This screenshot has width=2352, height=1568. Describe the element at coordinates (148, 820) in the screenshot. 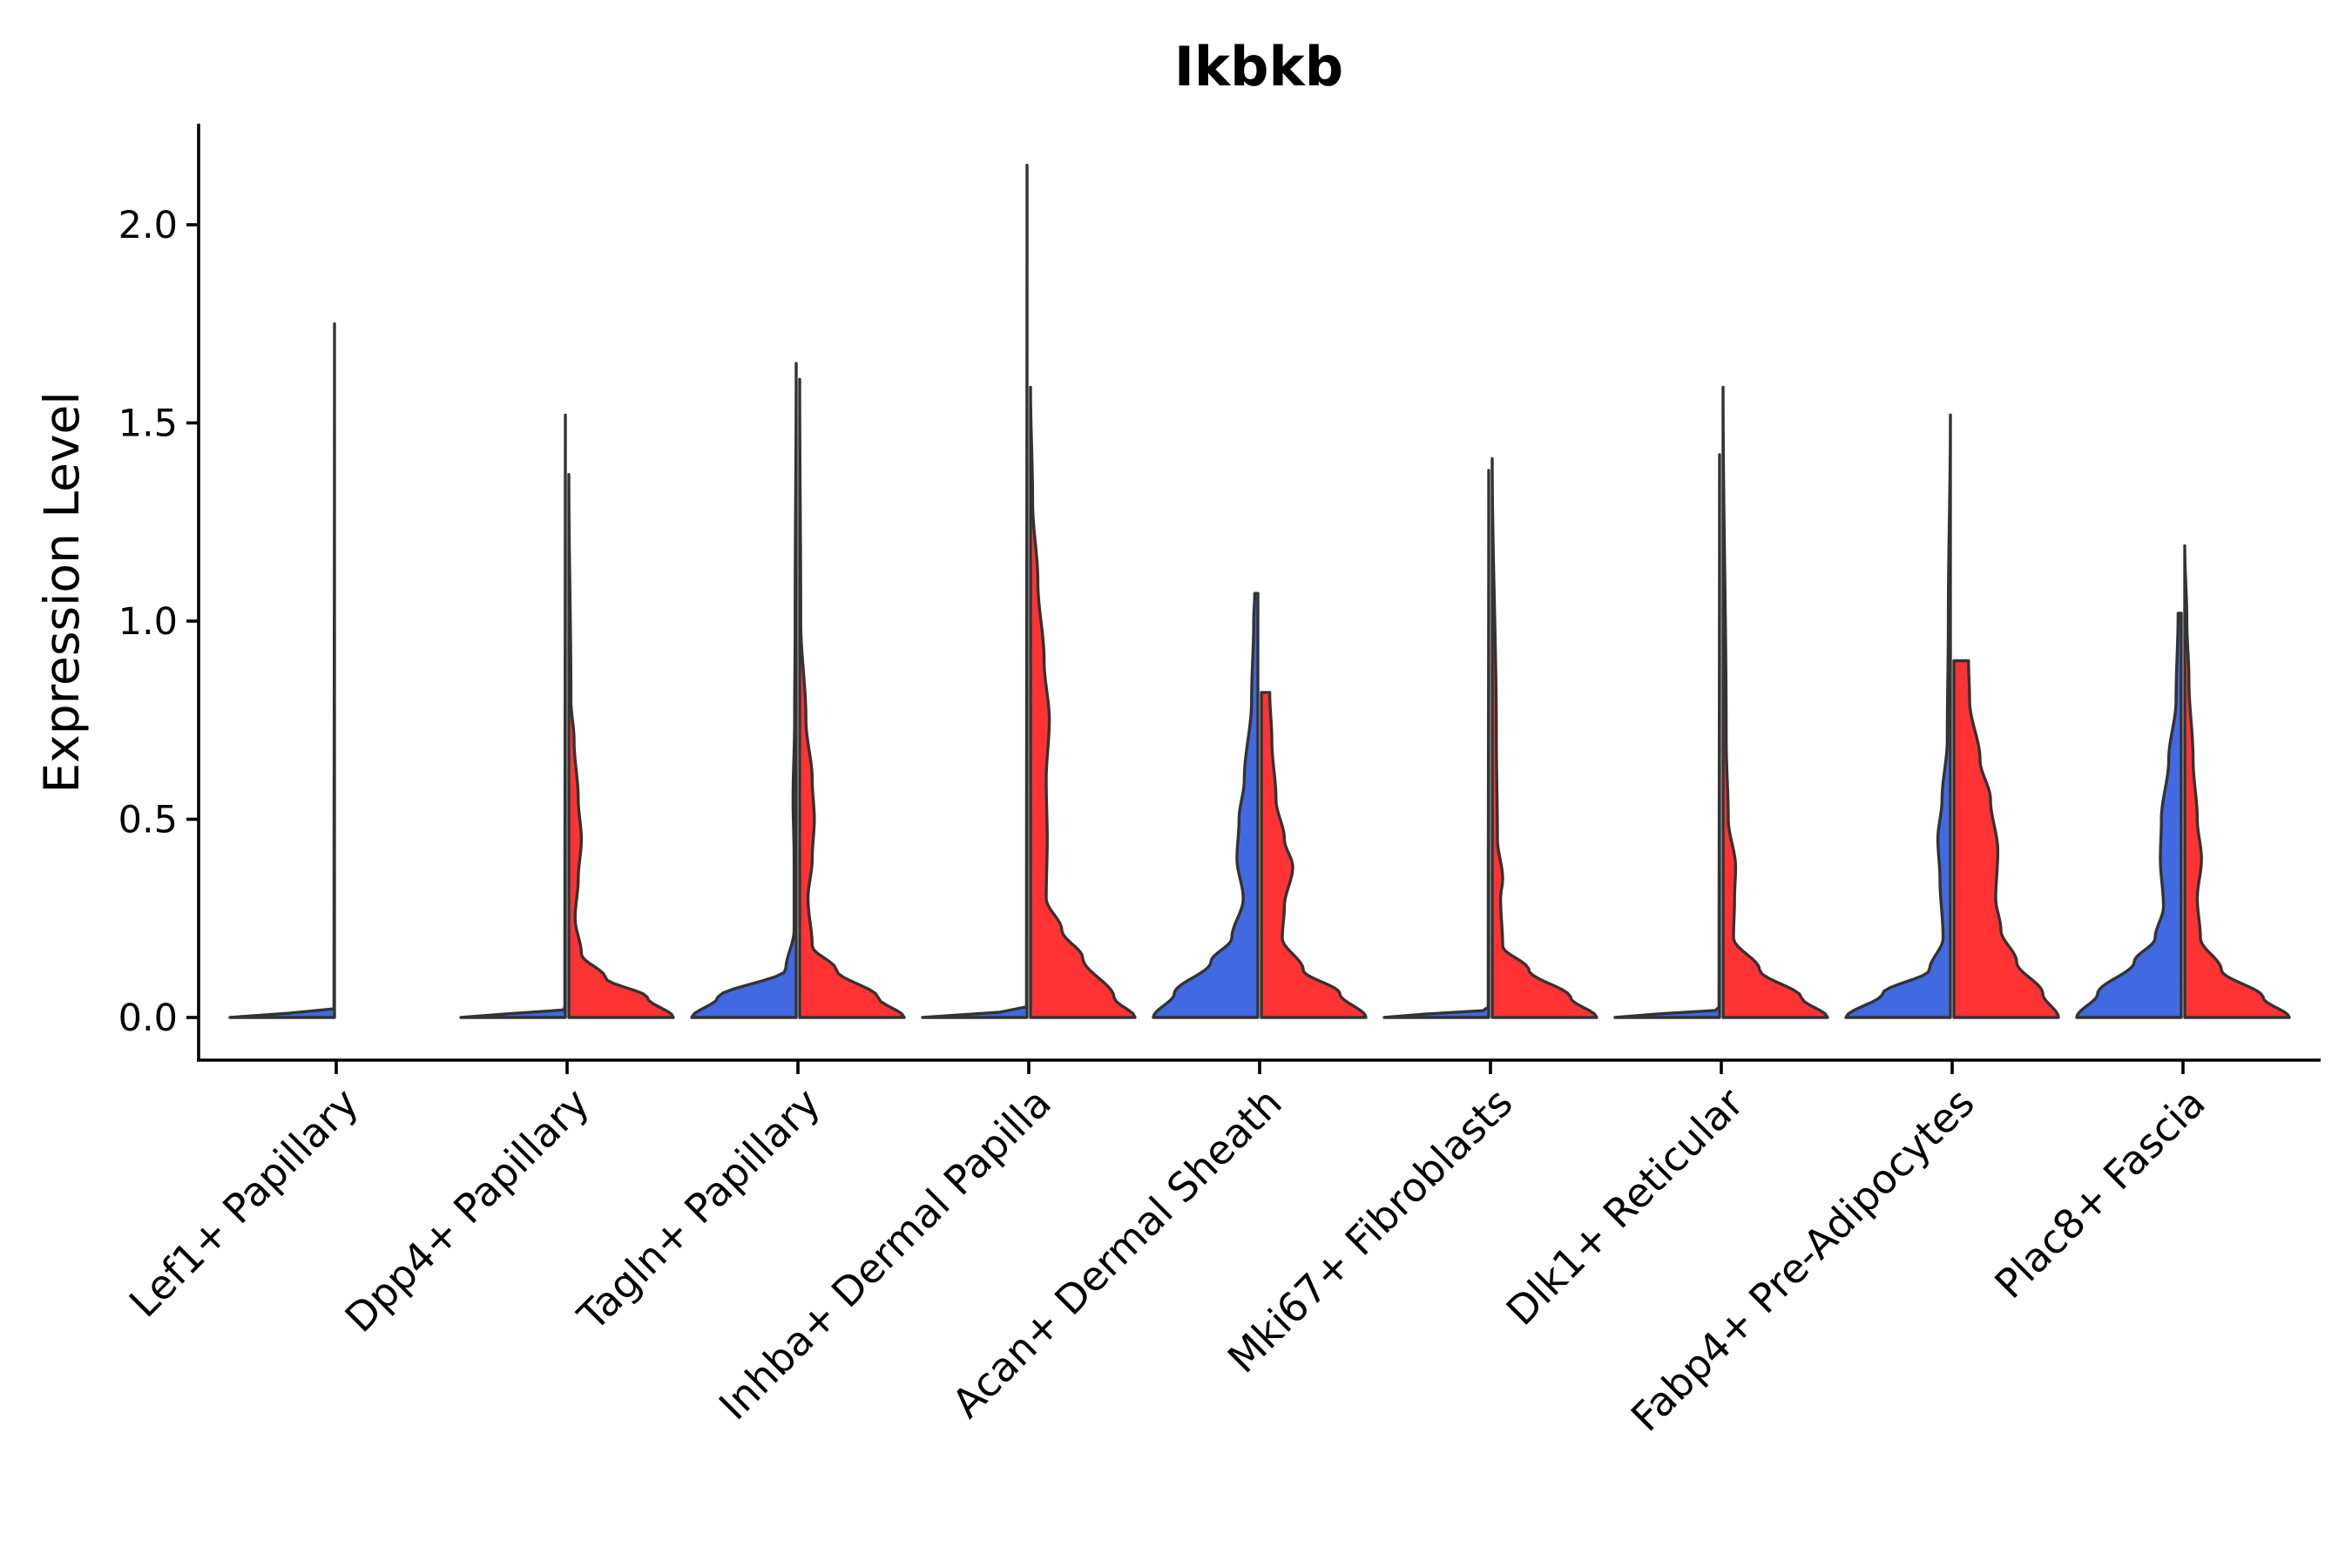

I see `y-tick-label: 0.5` at that location.